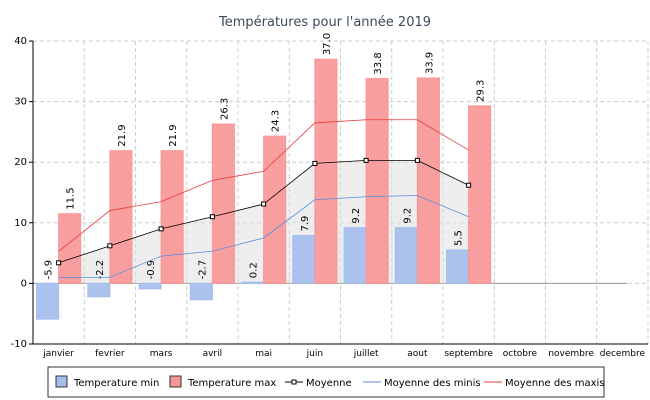 The image size is (650, 400). I want to click on value-label: 5.5, so click(459, 238).